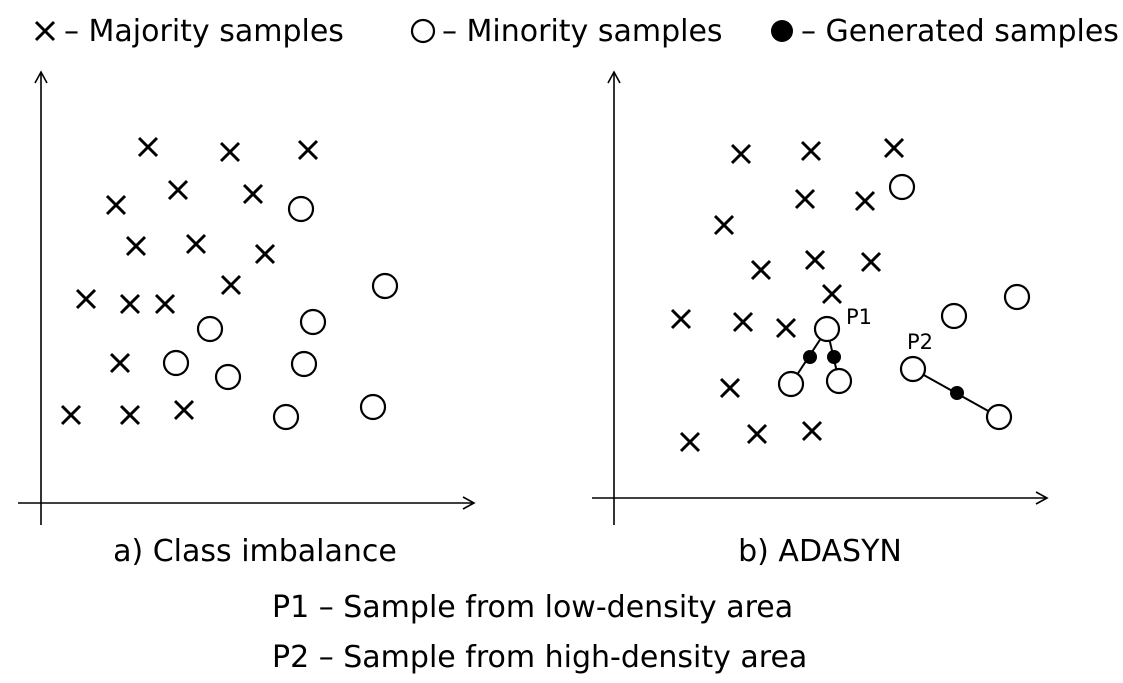 This screenshot has height=683, width=1123. What do you see at coordinates (820, 551) in the screenshot?
I see `panel-b-caption: b) ADASYN` at bounding box center [820, 551].